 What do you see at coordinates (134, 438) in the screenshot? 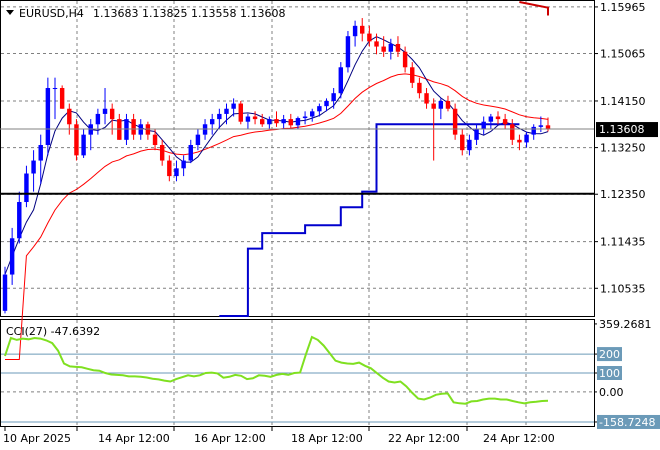
I see `time-tick-label: 14 Apr 12:00` at bounding box center [134, 438].